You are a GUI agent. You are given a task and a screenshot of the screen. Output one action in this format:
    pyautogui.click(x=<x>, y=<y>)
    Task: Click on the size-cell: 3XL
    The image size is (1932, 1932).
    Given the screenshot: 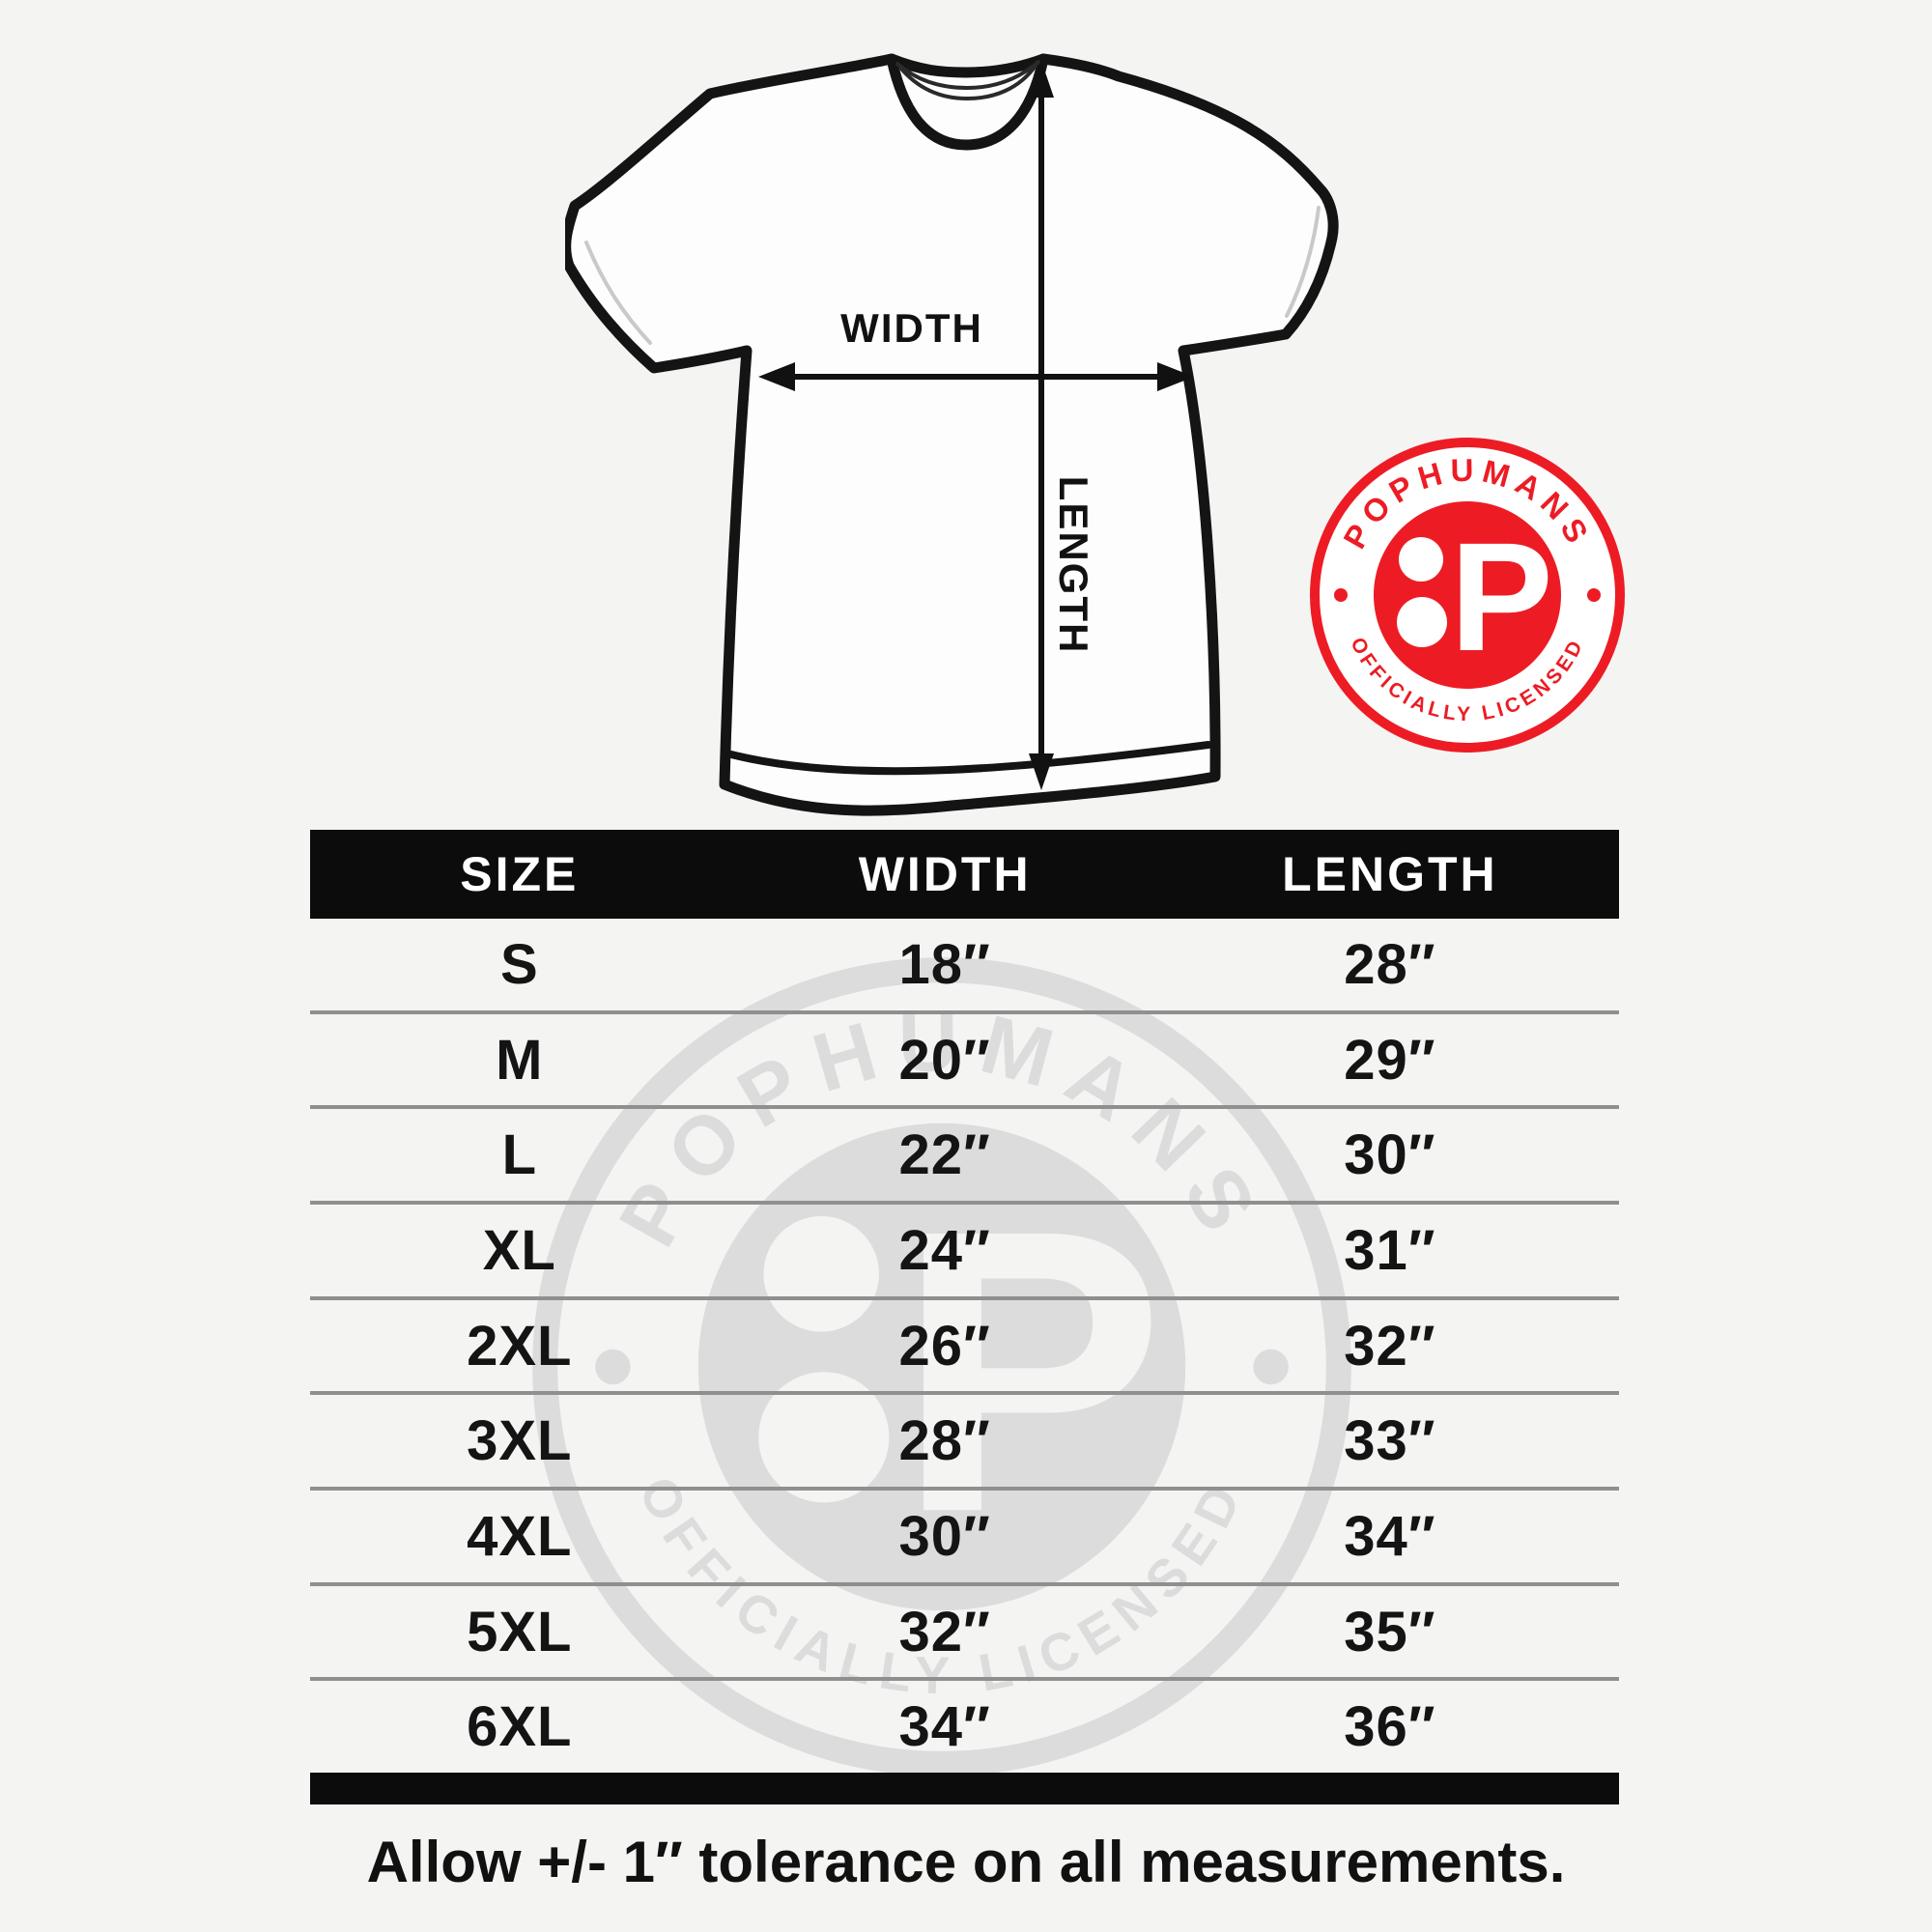 What is the action you would take?
    pyautogui.click(x=520, y=1441)
    